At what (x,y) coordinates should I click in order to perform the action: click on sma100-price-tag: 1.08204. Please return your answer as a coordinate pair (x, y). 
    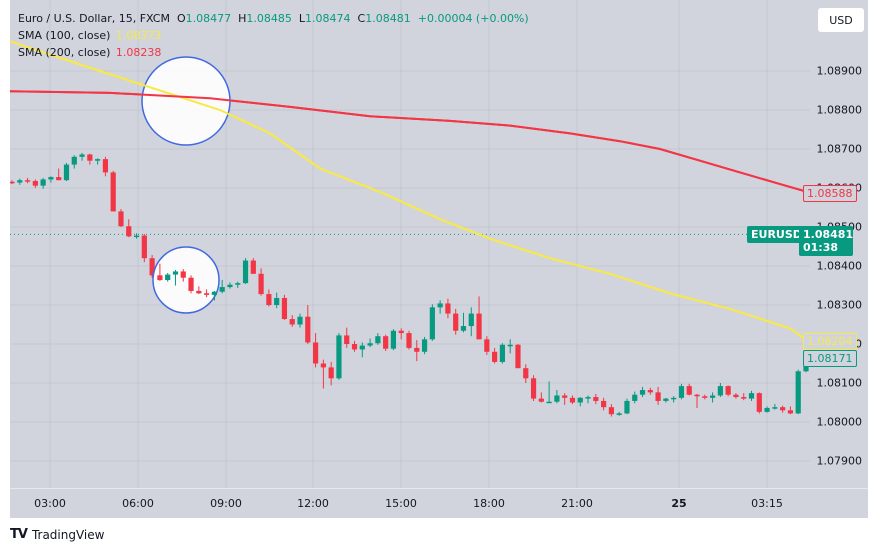
    Looking at the image, I should click on (830, 341).